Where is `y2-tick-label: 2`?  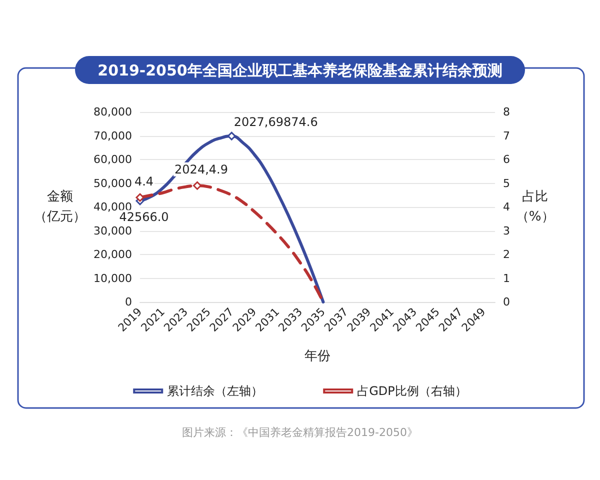 y2-tick-label: 2 is located at coordinates (506, 254).